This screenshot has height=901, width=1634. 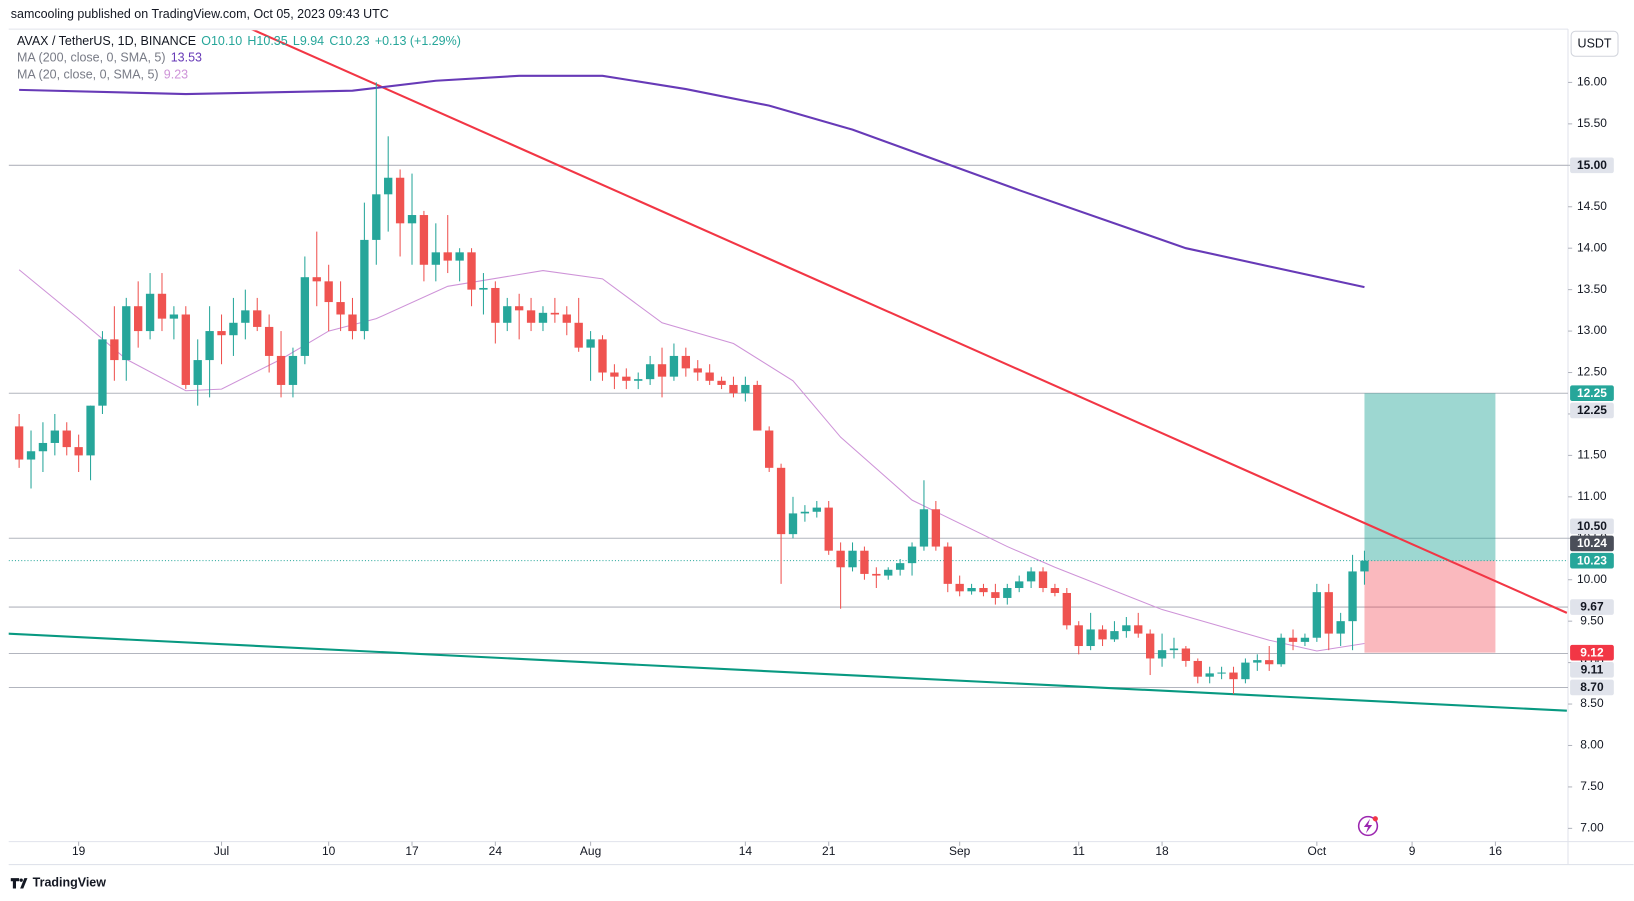 I want to click on x-tick-label: 24, so click(x=496, y=851).